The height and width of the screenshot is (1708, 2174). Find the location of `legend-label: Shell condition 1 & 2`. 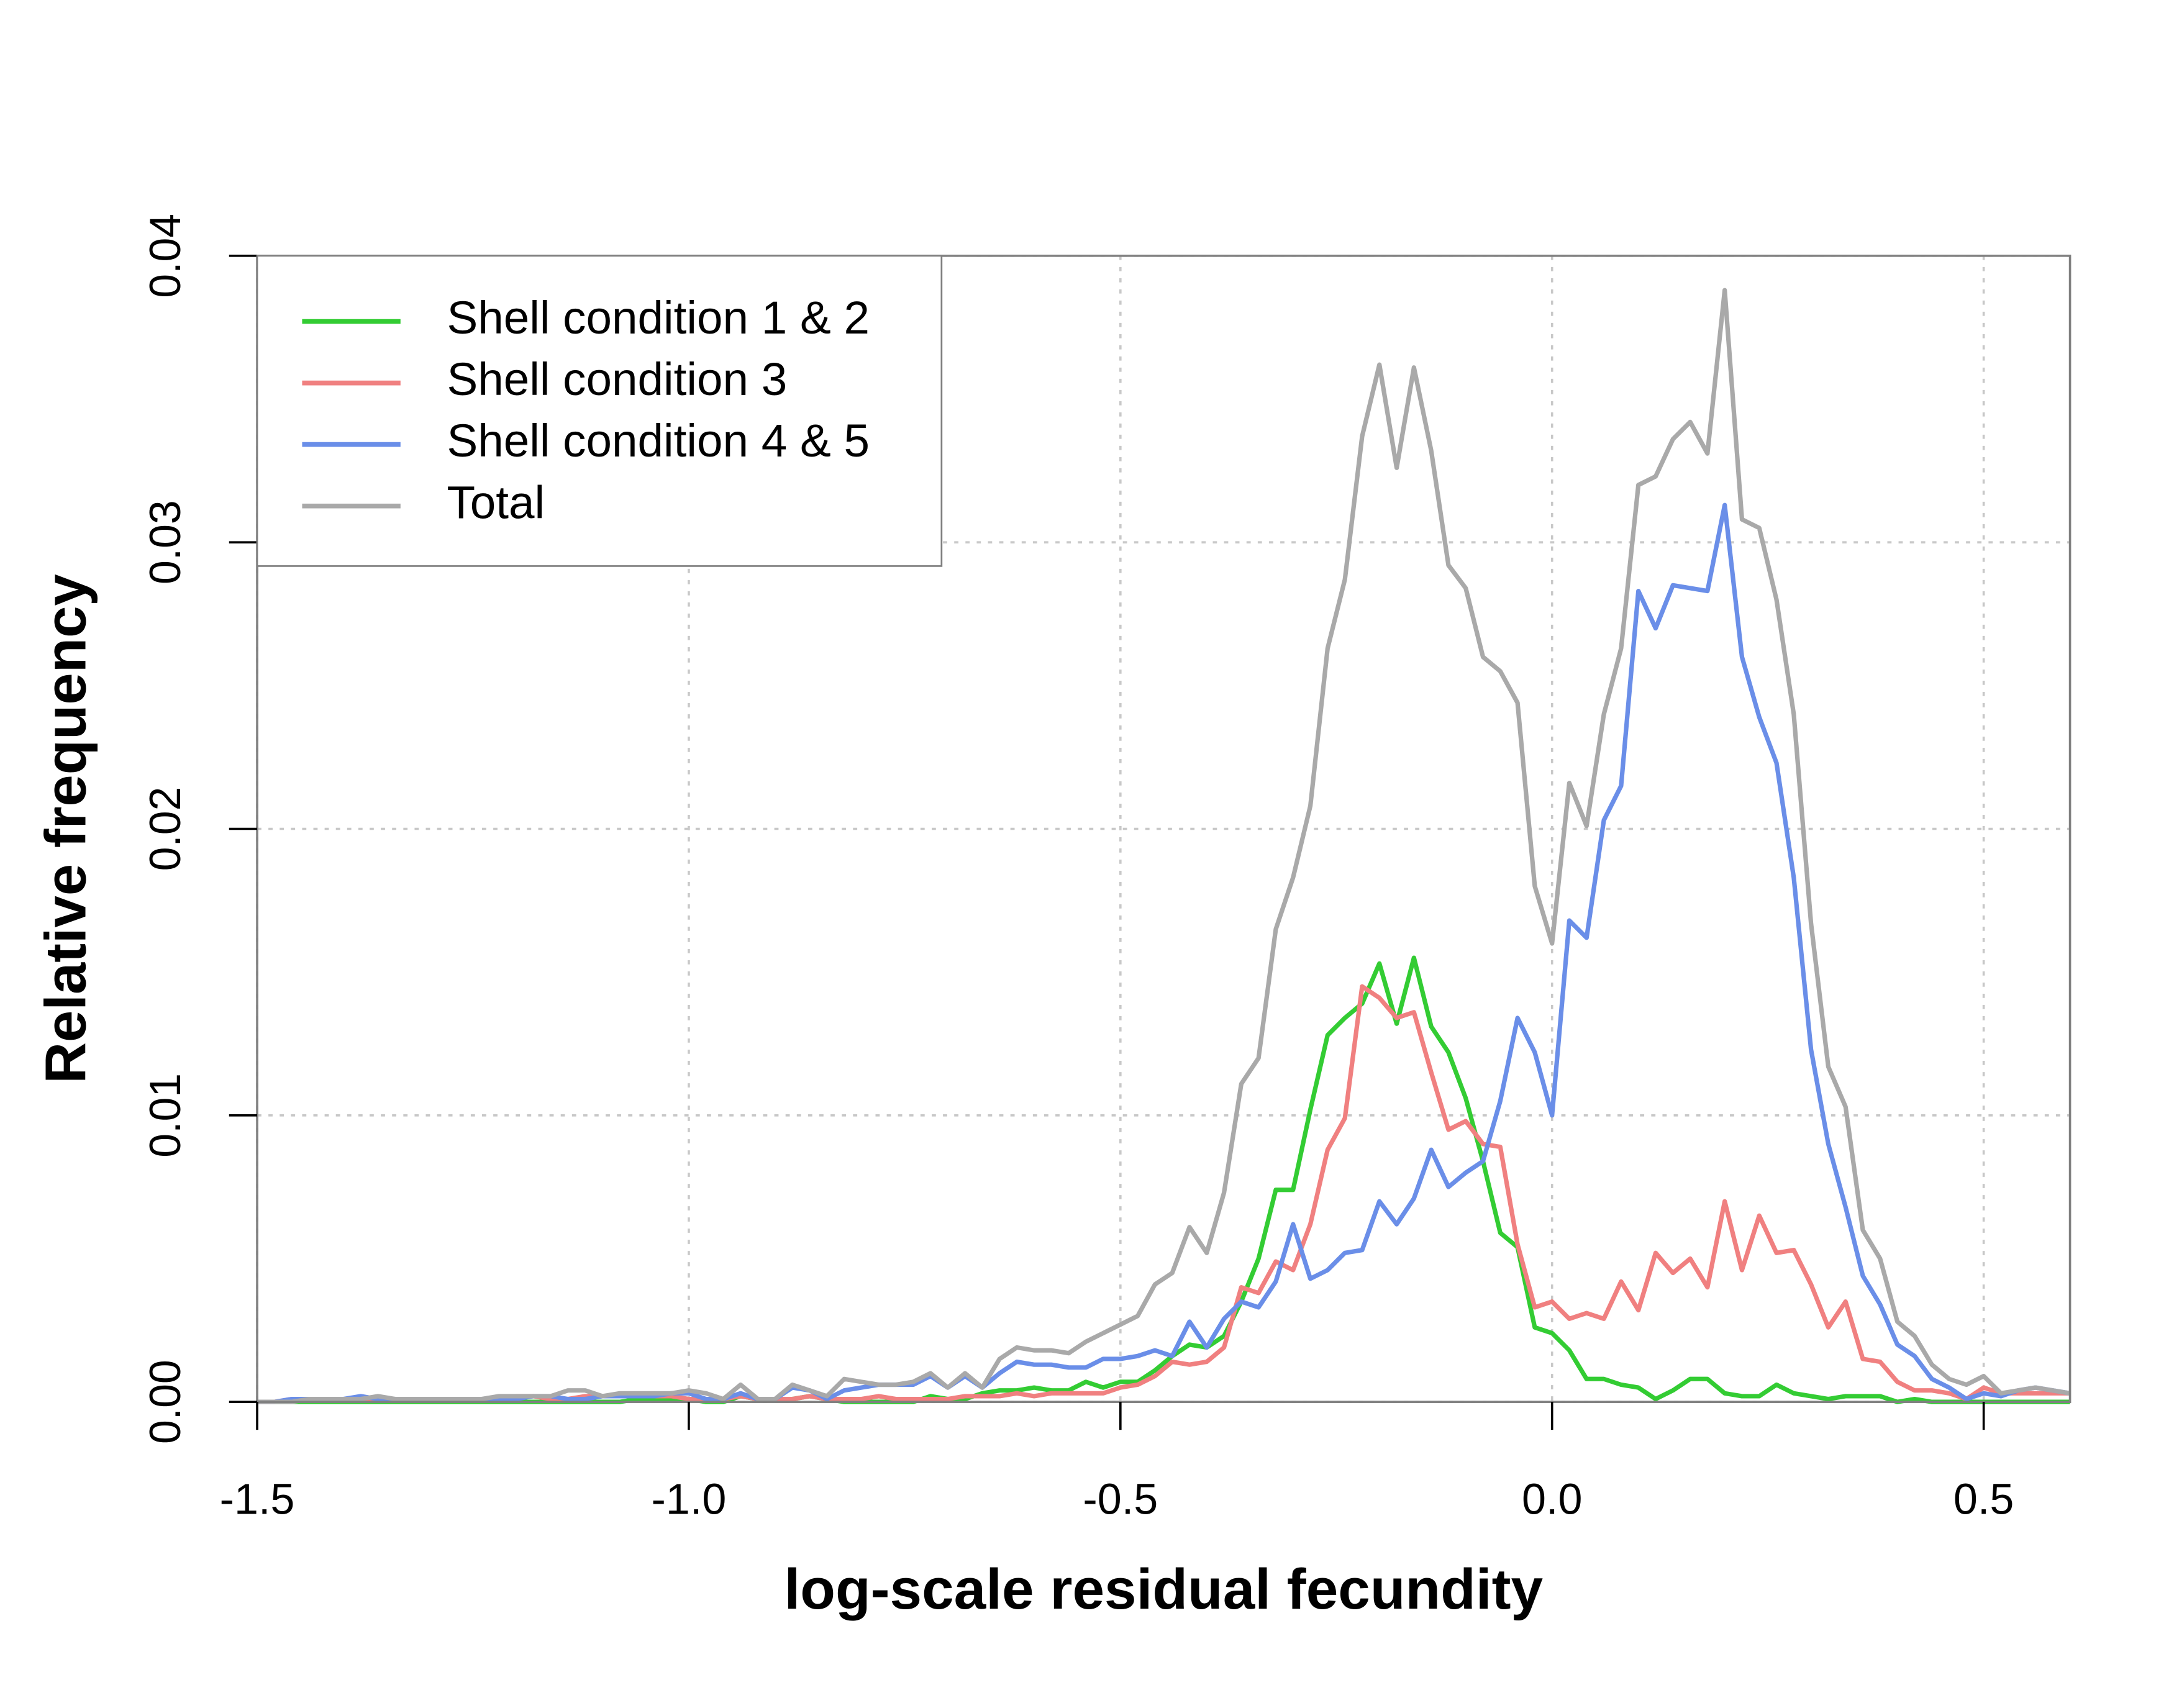

legend-label: Shell condition 1 & 2 is located at coordinates (658, 317).